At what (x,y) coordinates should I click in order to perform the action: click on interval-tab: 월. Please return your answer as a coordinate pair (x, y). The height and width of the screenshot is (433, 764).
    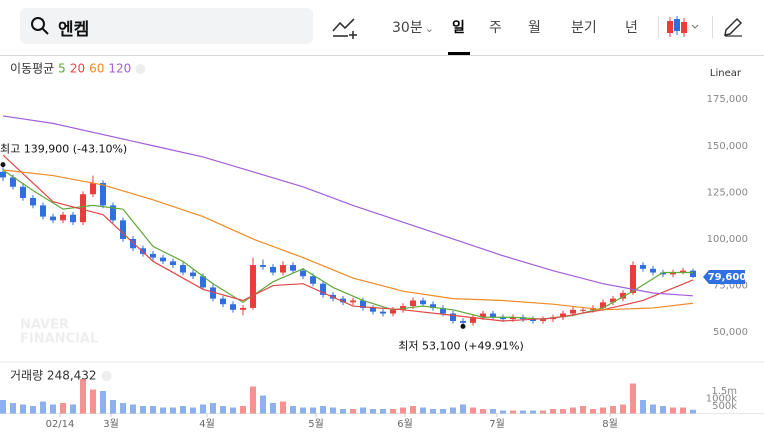
    Looking at the image, I should click on (534, 28).